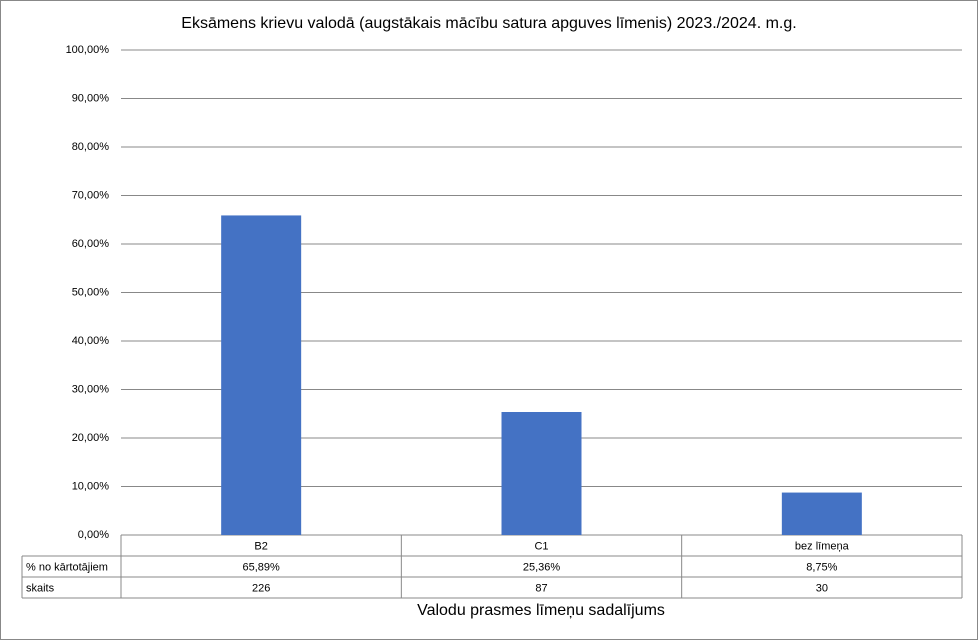 This screenshot has width=978, height=640. What do you see at coordinates (91, 389) in the screenshot?
I see `y-tick-label: 30,00%` at bounding box center [91, 389].